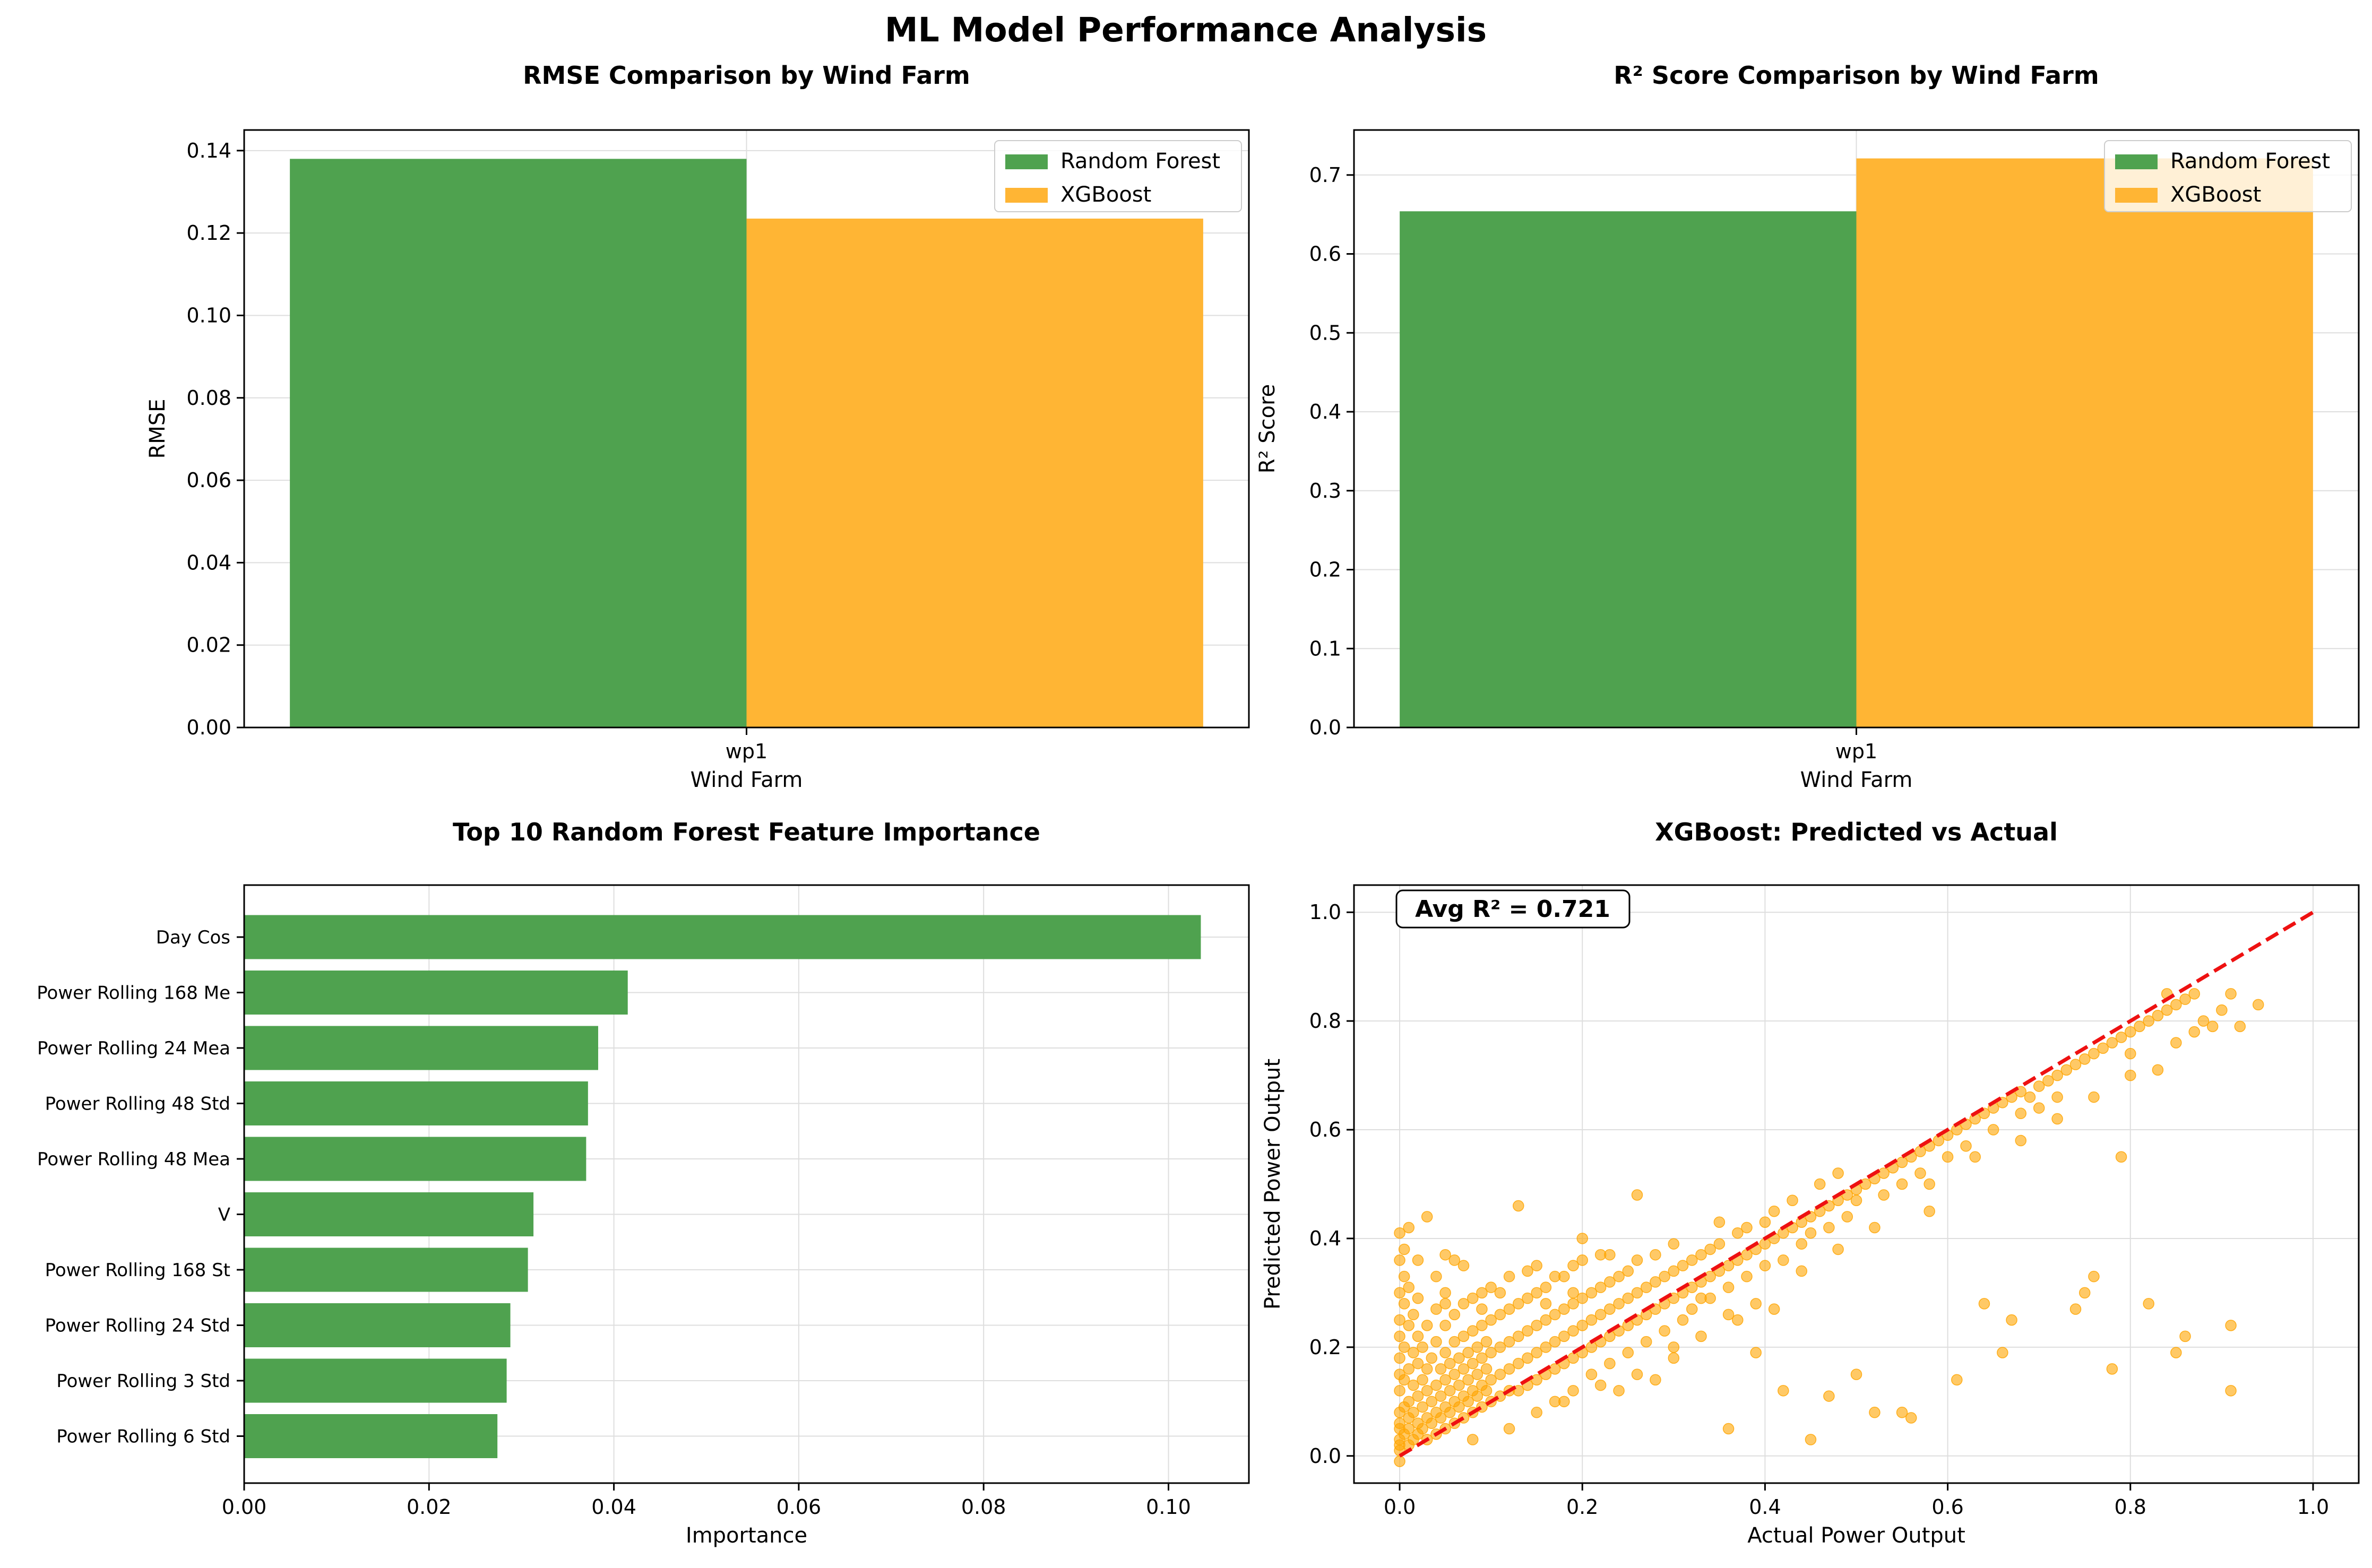  Describe the element at coordinates (137, 1270) in the screenshot. I see `feature-label: Power Rolling 168 St` at that location.